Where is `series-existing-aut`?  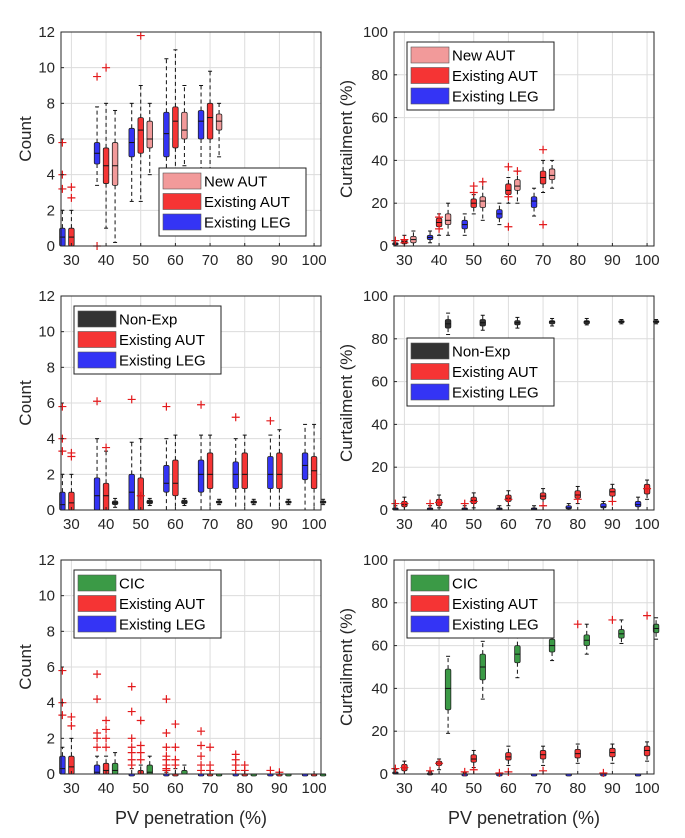
series-existing-aut is located at coordinates (140, 139).